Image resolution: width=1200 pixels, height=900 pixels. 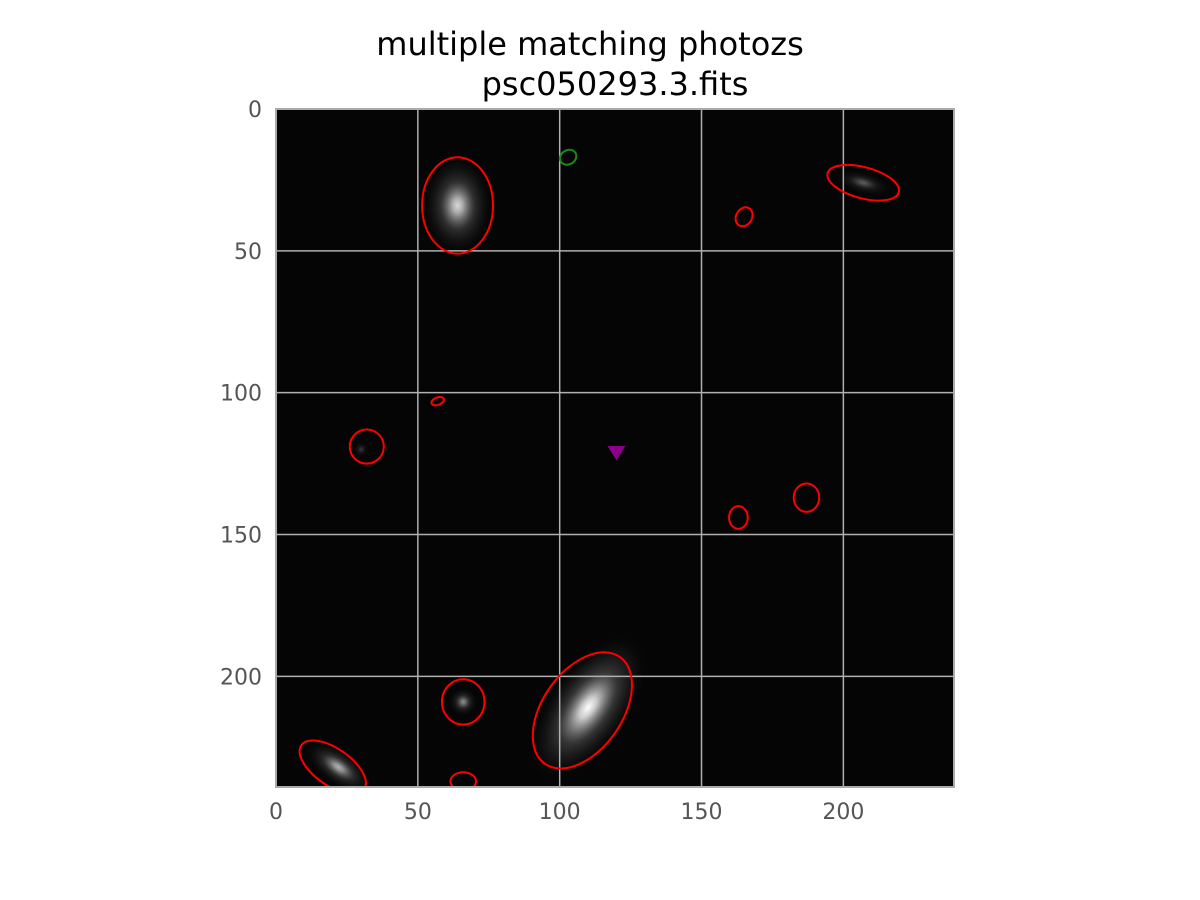 What do you see at coordinates (560, 812) in the screenshot?
I see `x-tick-label-100: 100` at bounding box center [560, 812].